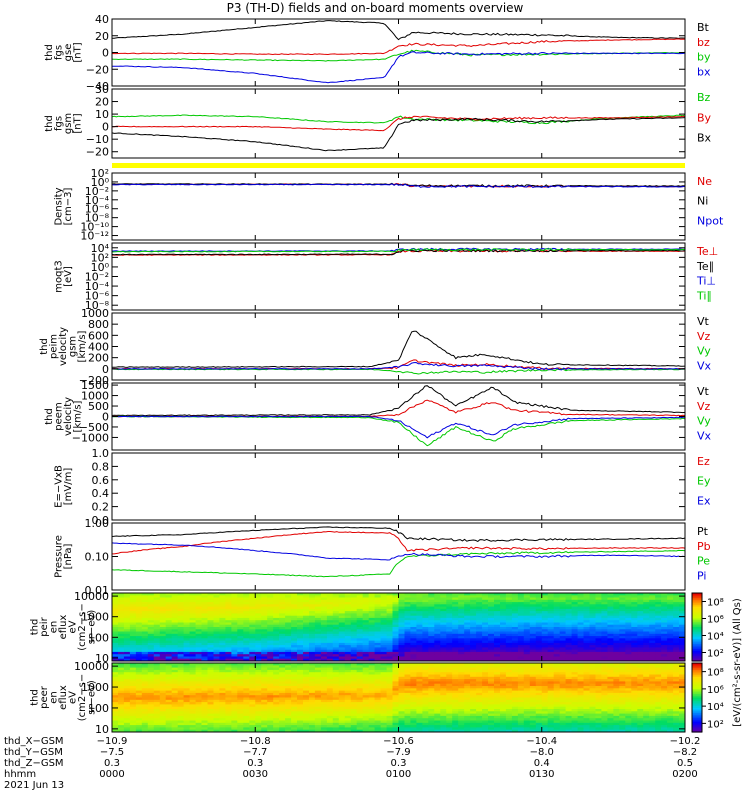 The height and width of the screenshot is (800, 750). I want to click on xaxis-row-value: −10.4, so click(541, 741).